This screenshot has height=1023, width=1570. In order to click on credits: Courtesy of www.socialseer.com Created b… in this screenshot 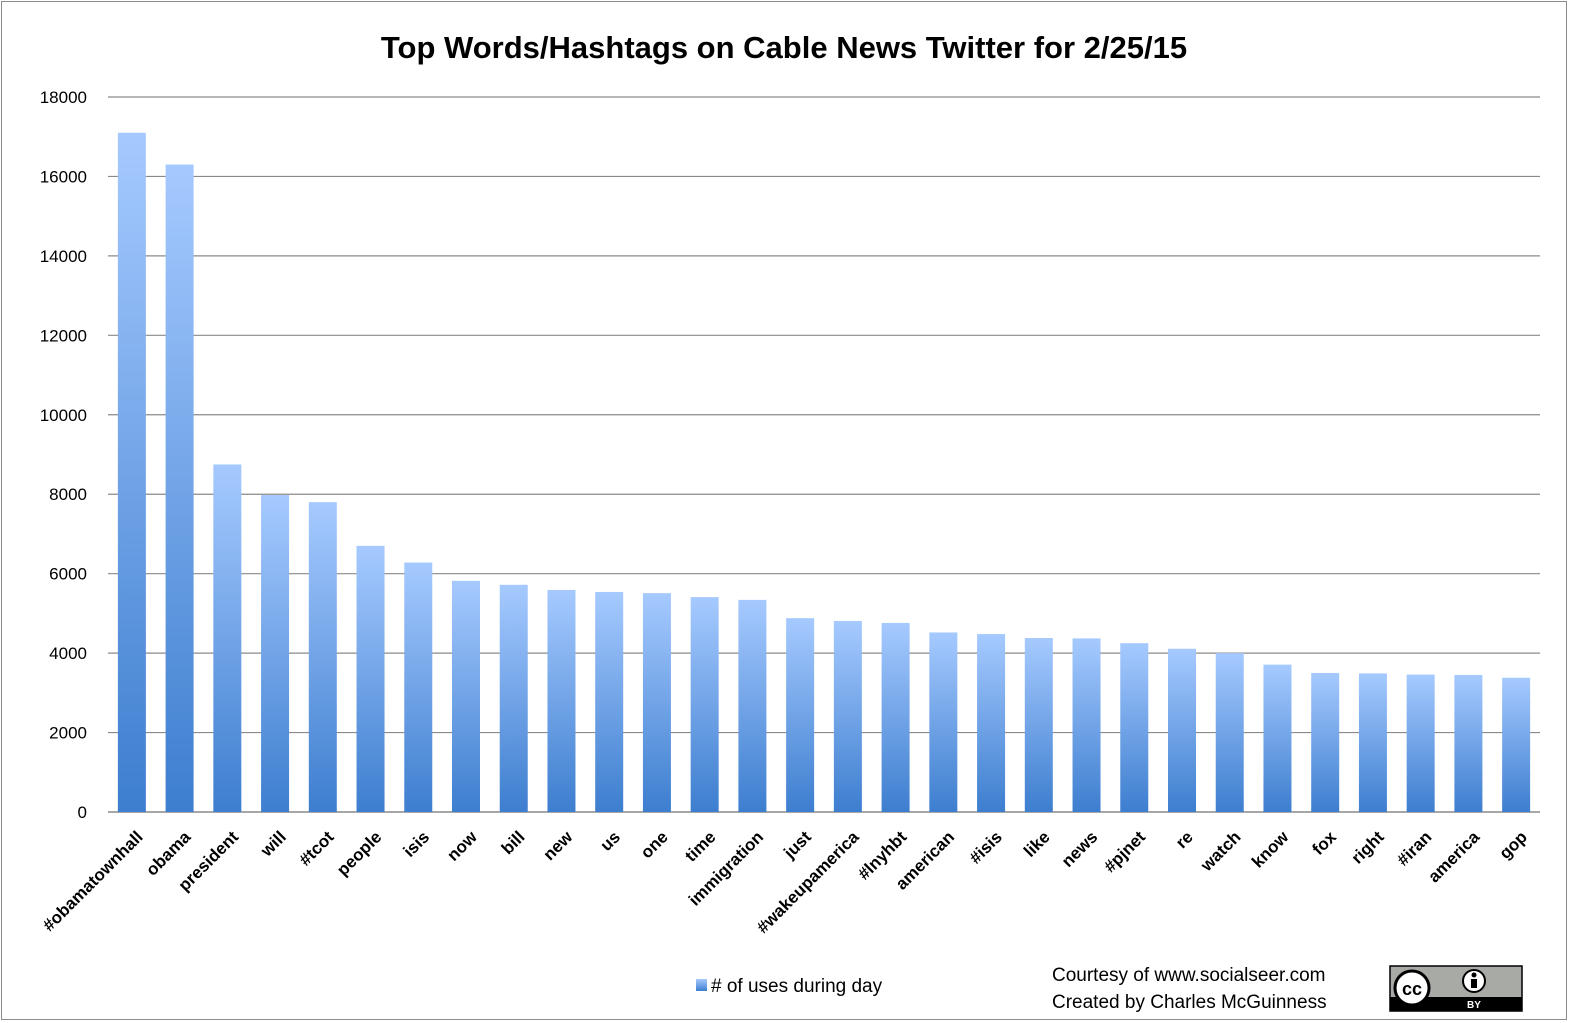, I will do `click(1189, 989)`.